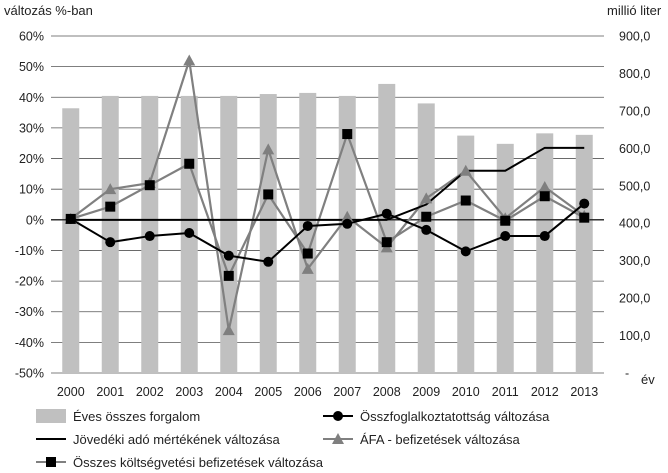  Describe the element at coordinates (29, 312) in the screenshot. I see `left-tick-label: -30%` at that location.